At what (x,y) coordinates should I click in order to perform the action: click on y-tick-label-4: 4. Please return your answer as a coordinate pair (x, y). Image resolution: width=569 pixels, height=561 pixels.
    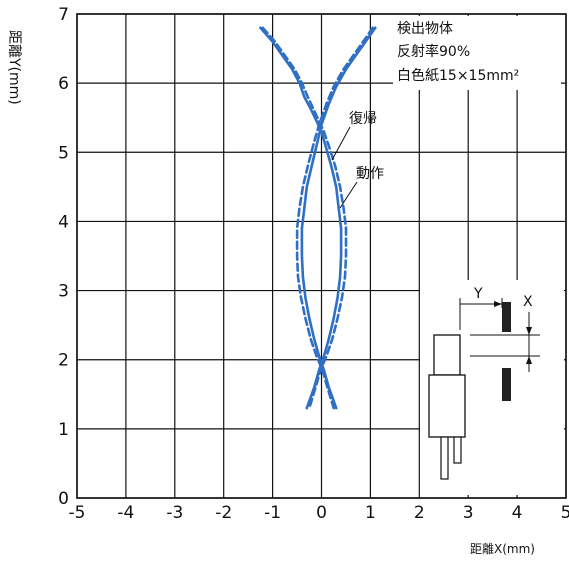
    Looking at the image, I should click on (63, 222).